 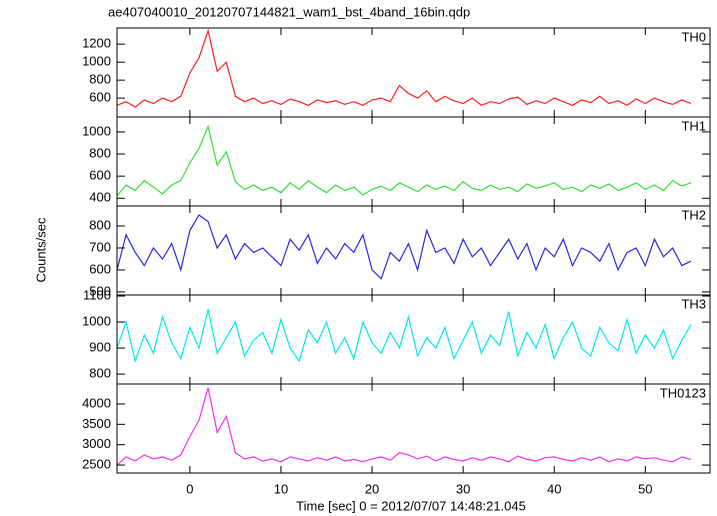 What do you see at coordinates (554, 488) in the screenshot?
I see `x-tick-label: 40` at bounding box center [554, 488].